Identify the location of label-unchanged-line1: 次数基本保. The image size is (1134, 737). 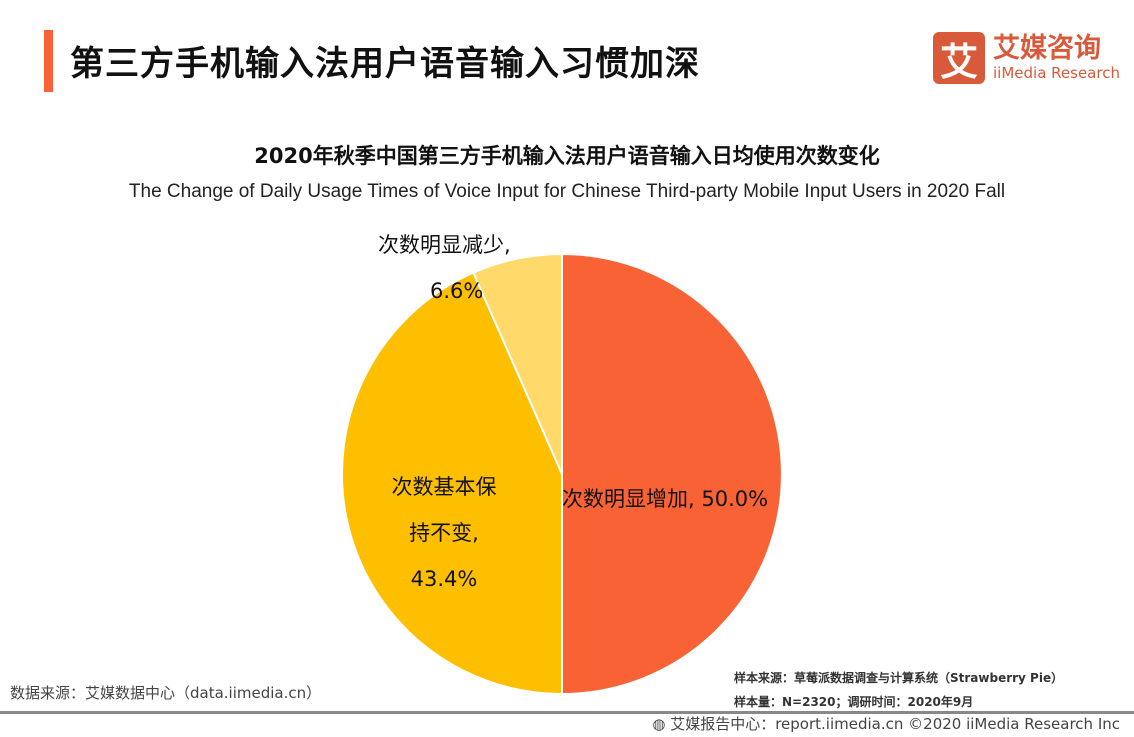
(444, 487).